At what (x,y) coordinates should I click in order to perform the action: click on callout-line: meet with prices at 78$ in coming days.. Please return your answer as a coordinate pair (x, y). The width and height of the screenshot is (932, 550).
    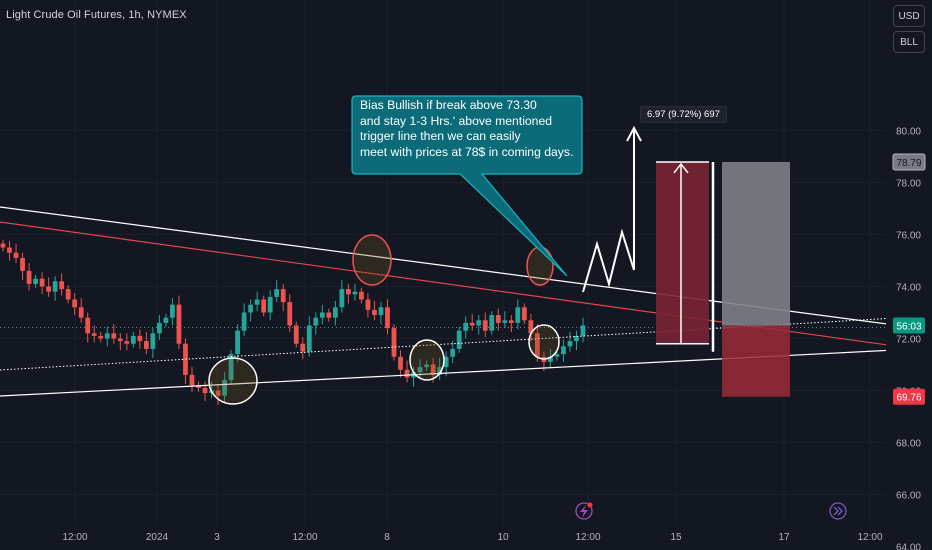
    Looking at the image, I should click on (467, 151).